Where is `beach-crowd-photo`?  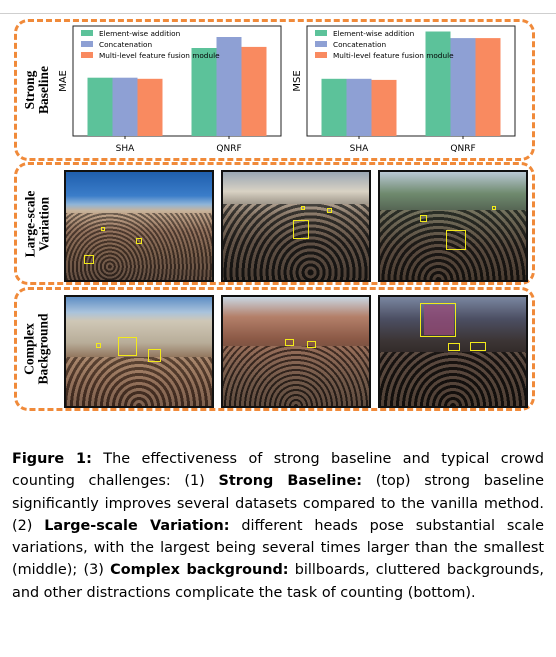
beach-crowd-photo is located at coordinates (139, 226).